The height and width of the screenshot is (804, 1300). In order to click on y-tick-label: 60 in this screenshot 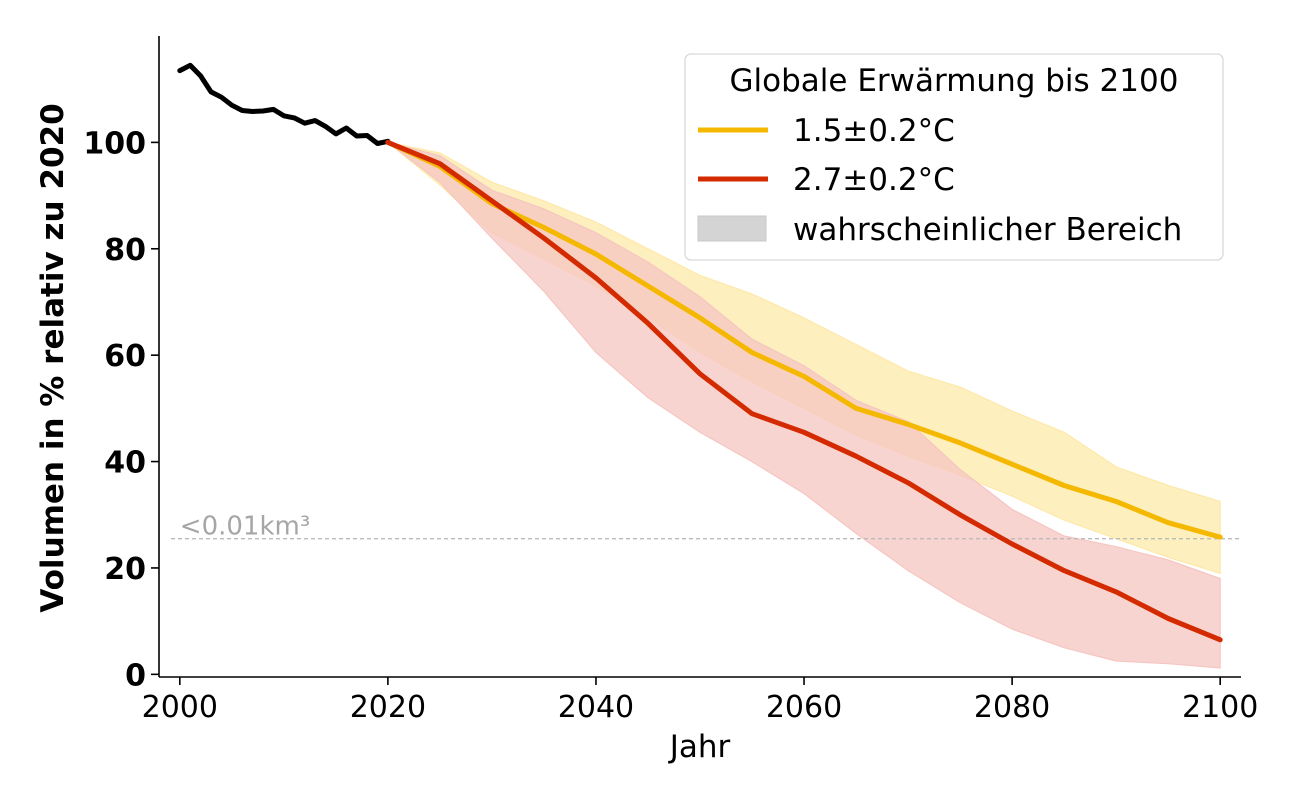, I will do `click(125, 356)`.